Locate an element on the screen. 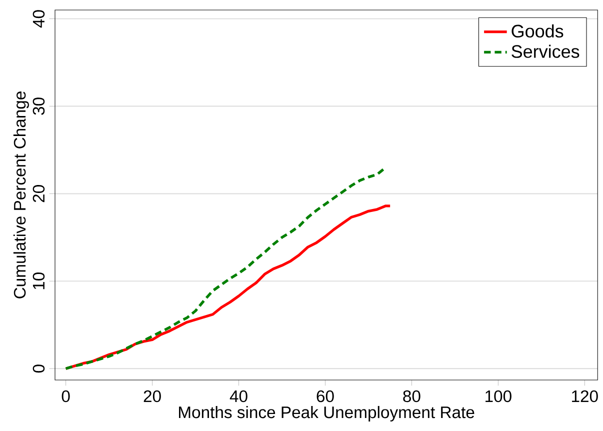 Image resolution: width=603 pixels, height=431 pixels. legend-label: Goods is located at coordinates (538, 31).